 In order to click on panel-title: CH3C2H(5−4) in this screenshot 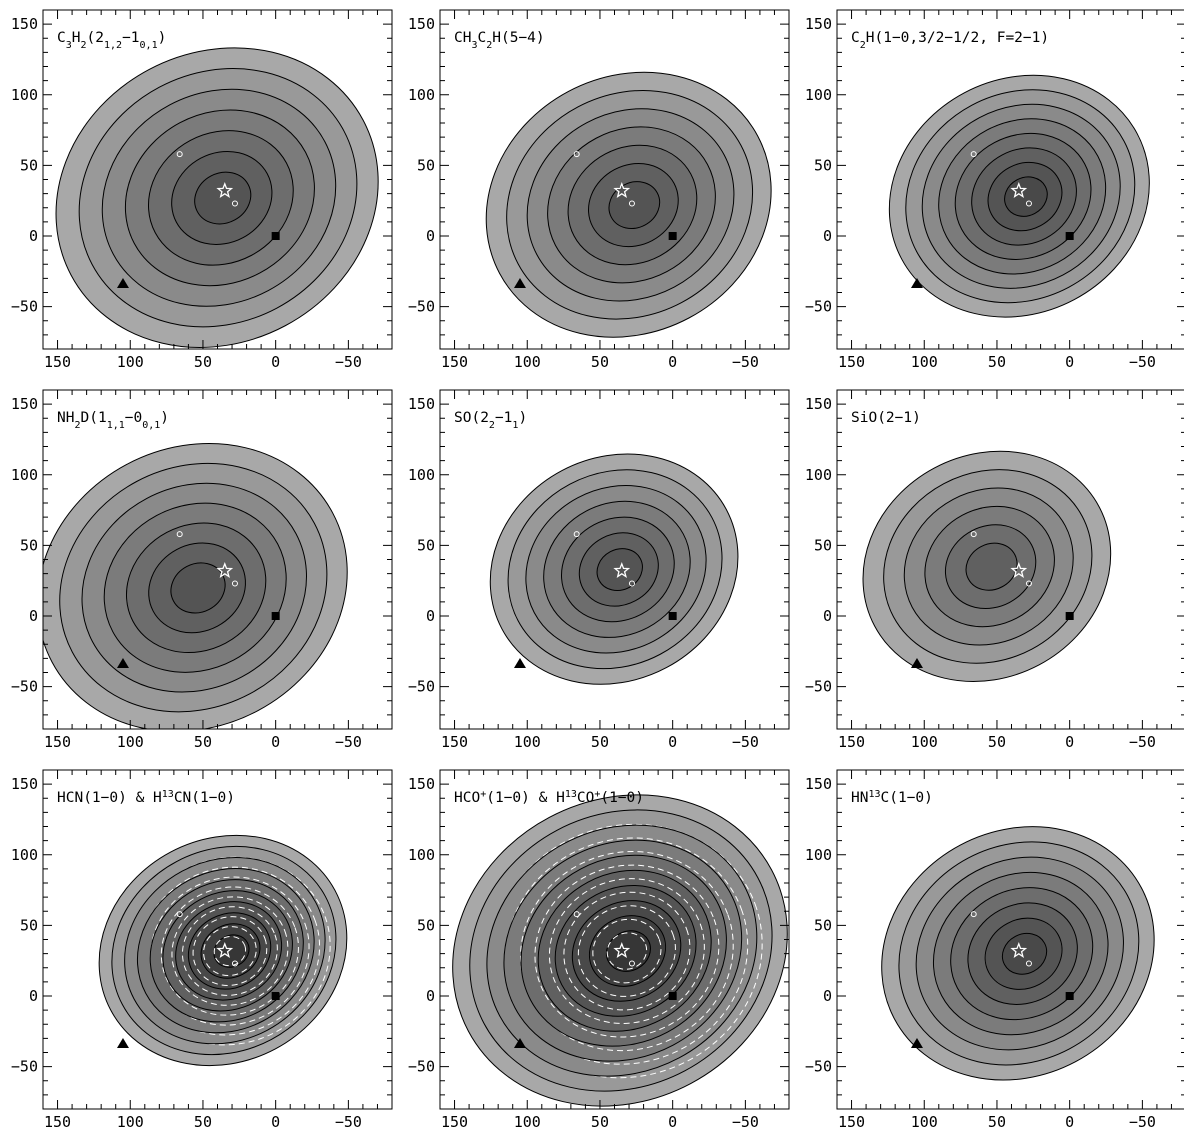, I will do `click(499, 40)`.